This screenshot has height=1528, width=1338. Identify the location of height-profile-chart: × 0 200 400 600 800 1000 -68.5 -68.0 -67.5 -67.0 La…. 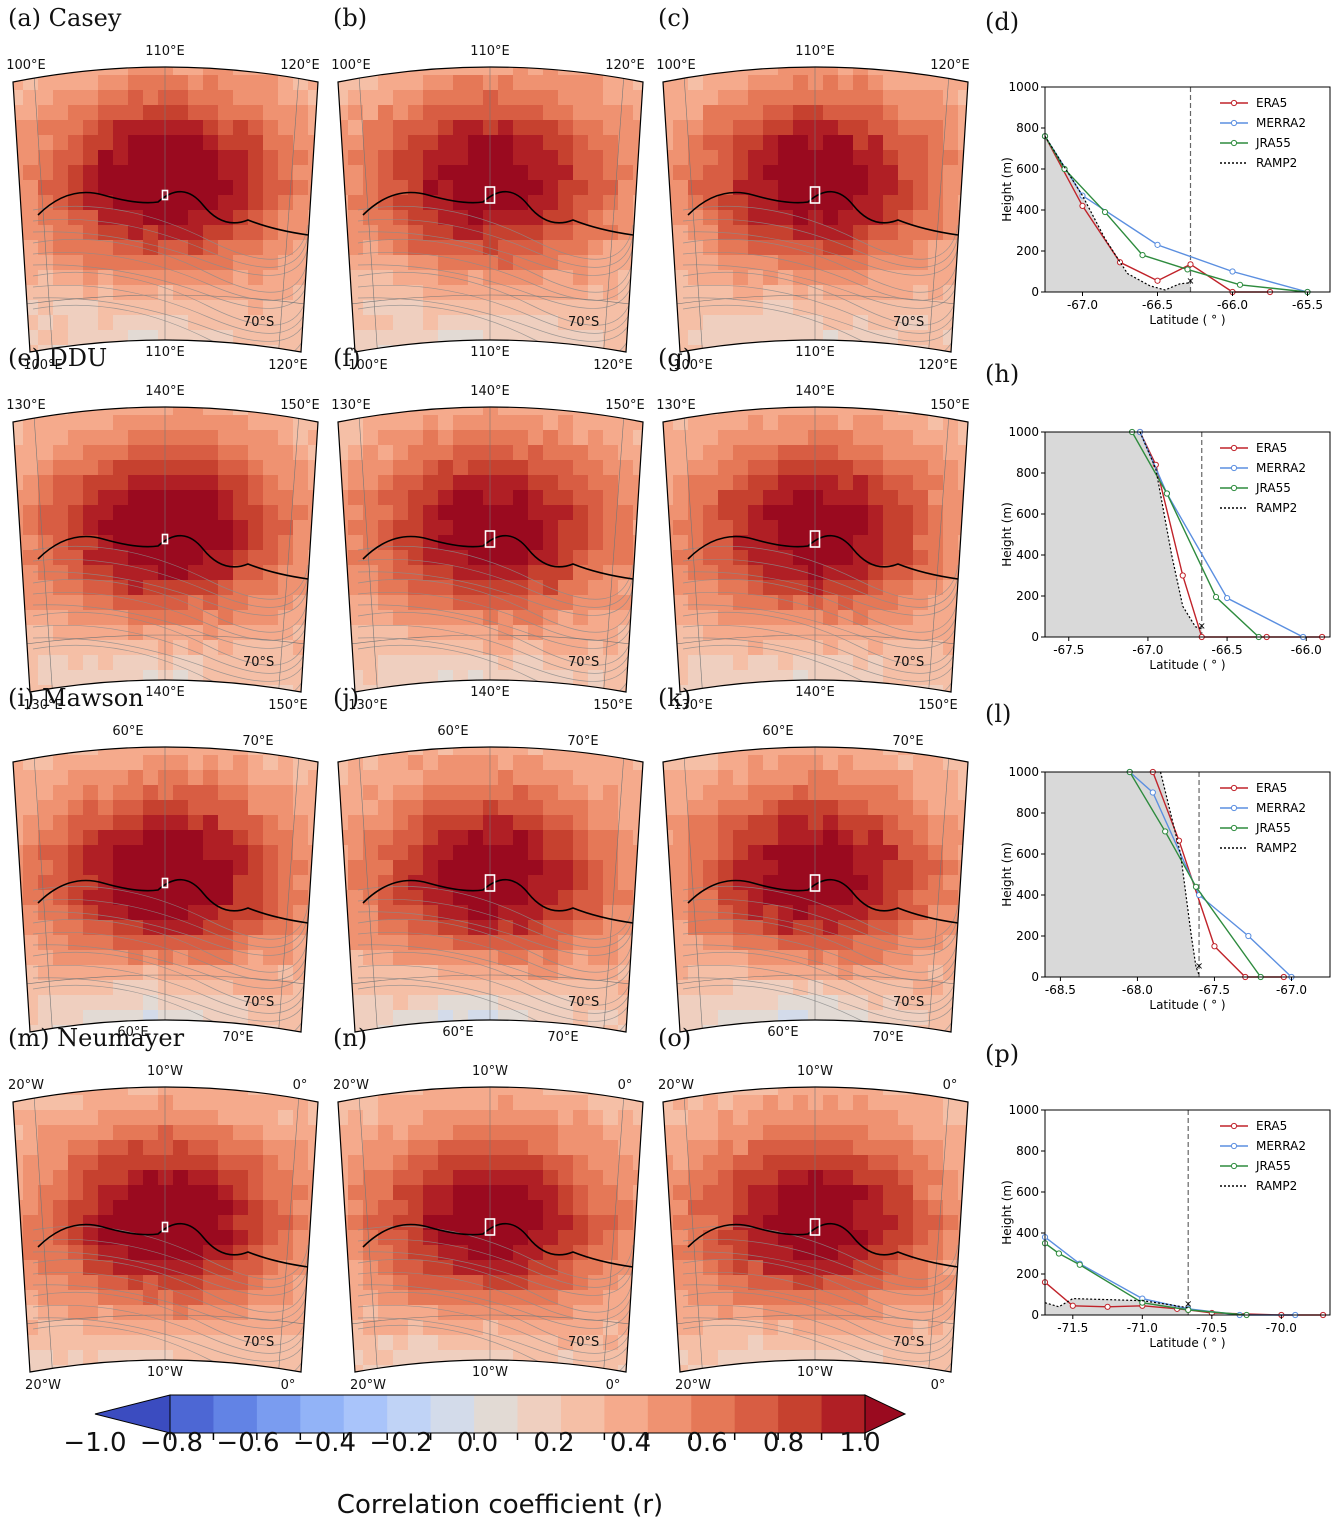
(1165, 888).